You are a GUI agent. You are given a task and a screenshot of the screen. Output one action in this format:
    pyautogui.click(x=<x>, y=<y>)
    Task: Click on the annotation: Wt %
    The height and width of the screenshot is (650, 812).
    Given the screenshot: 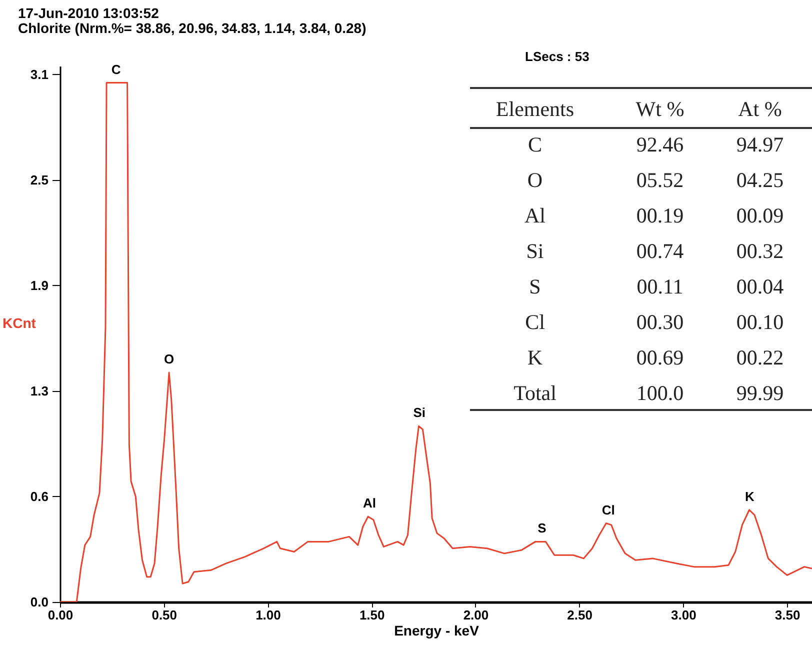 What is the action you would take?
    pyautogui.click(x=660, y=109)
    